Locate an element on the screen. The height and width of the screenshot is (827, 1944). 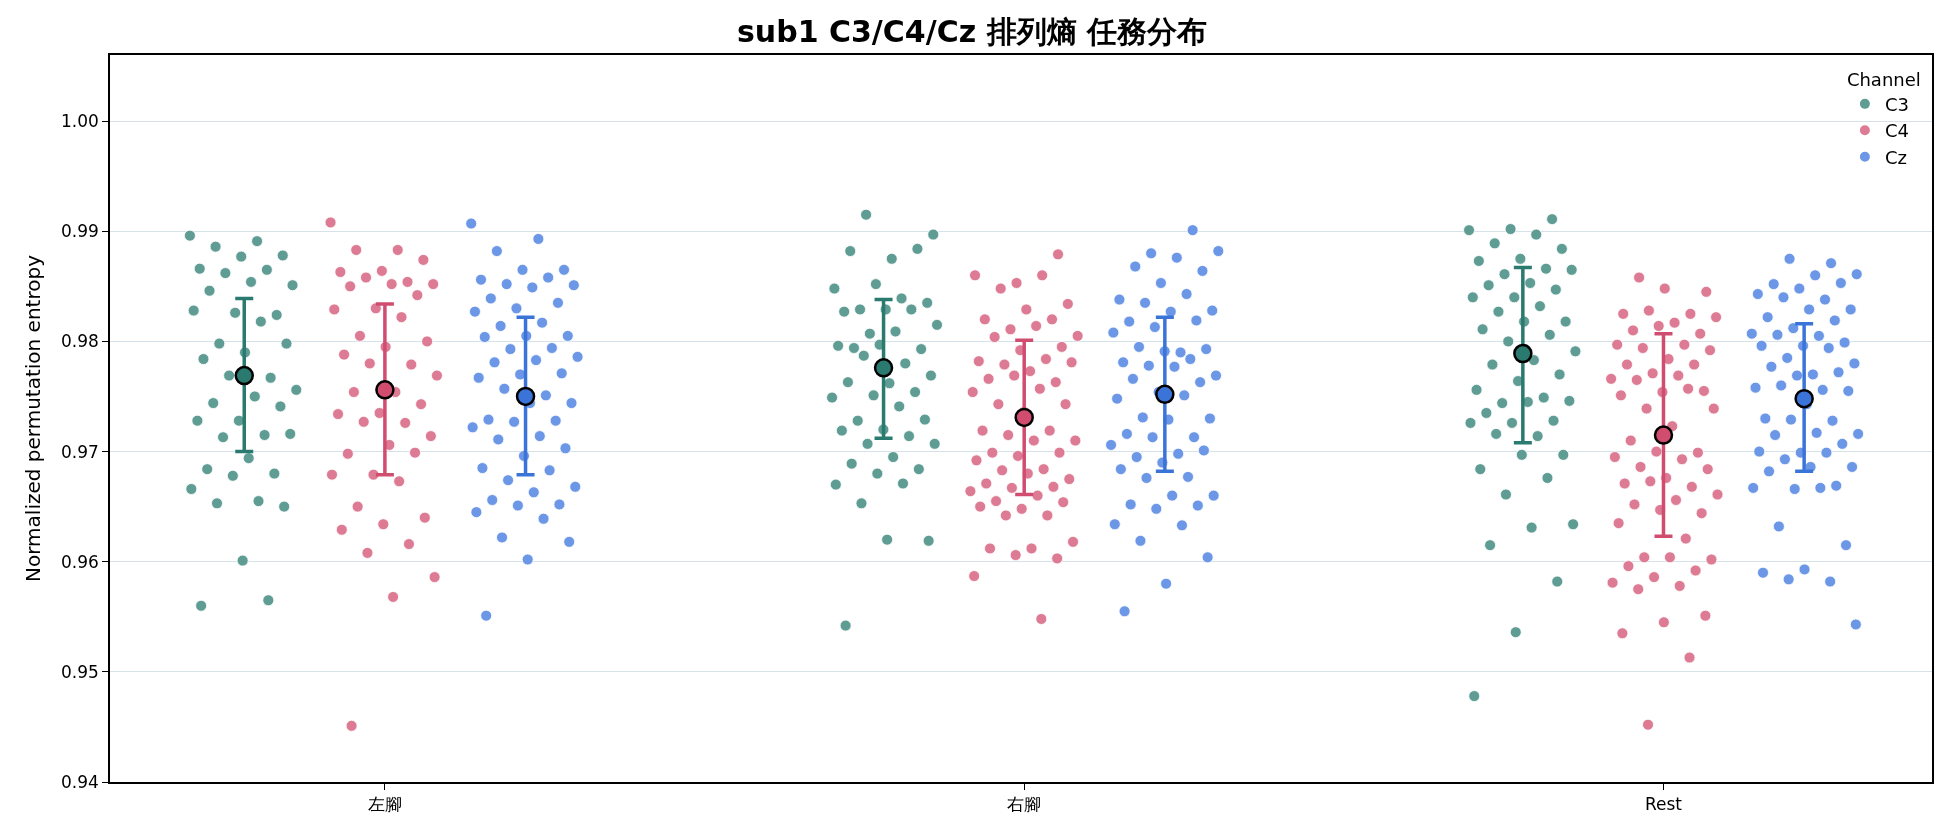
y-axis-title: Normalized permutation entropy is located at coordinates (32, 418).